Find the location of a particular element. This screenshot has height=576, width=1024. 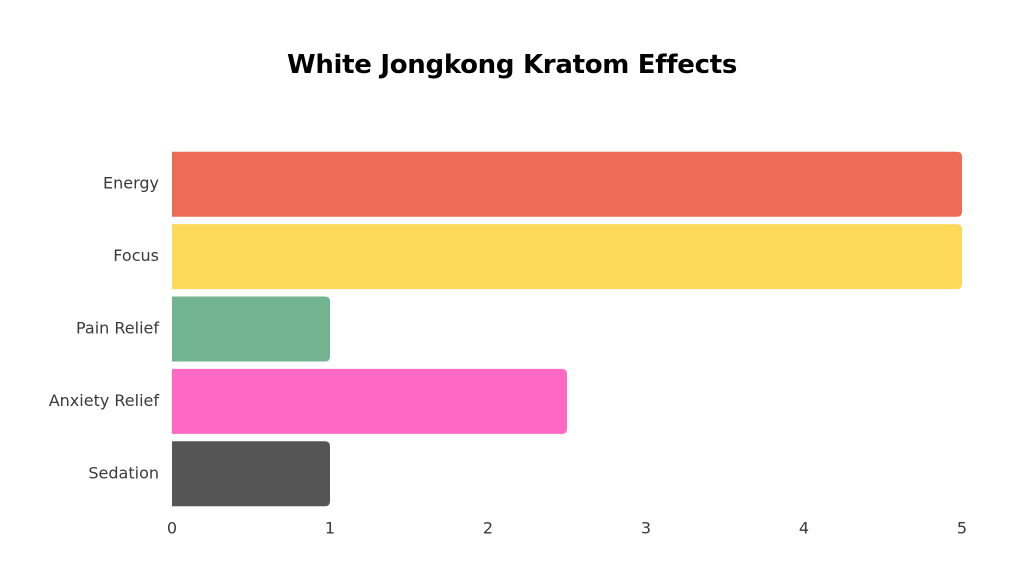

chart-title: White Jongkong Kratom Effects is located at coordinates (512, 65).